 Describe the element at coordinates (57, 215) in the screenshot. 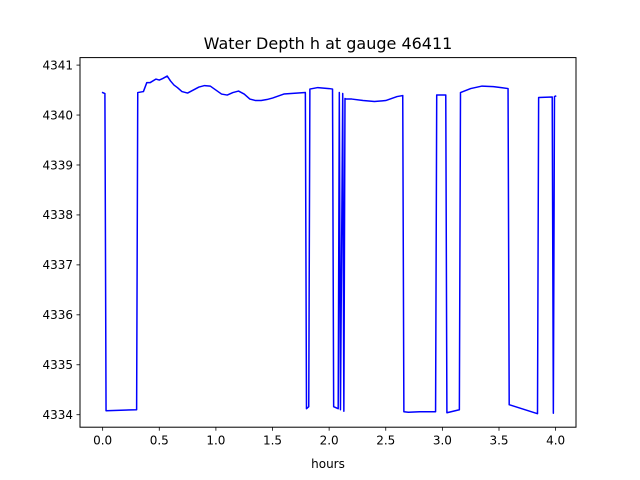

I see `y-tick-label: 4338` at that location.